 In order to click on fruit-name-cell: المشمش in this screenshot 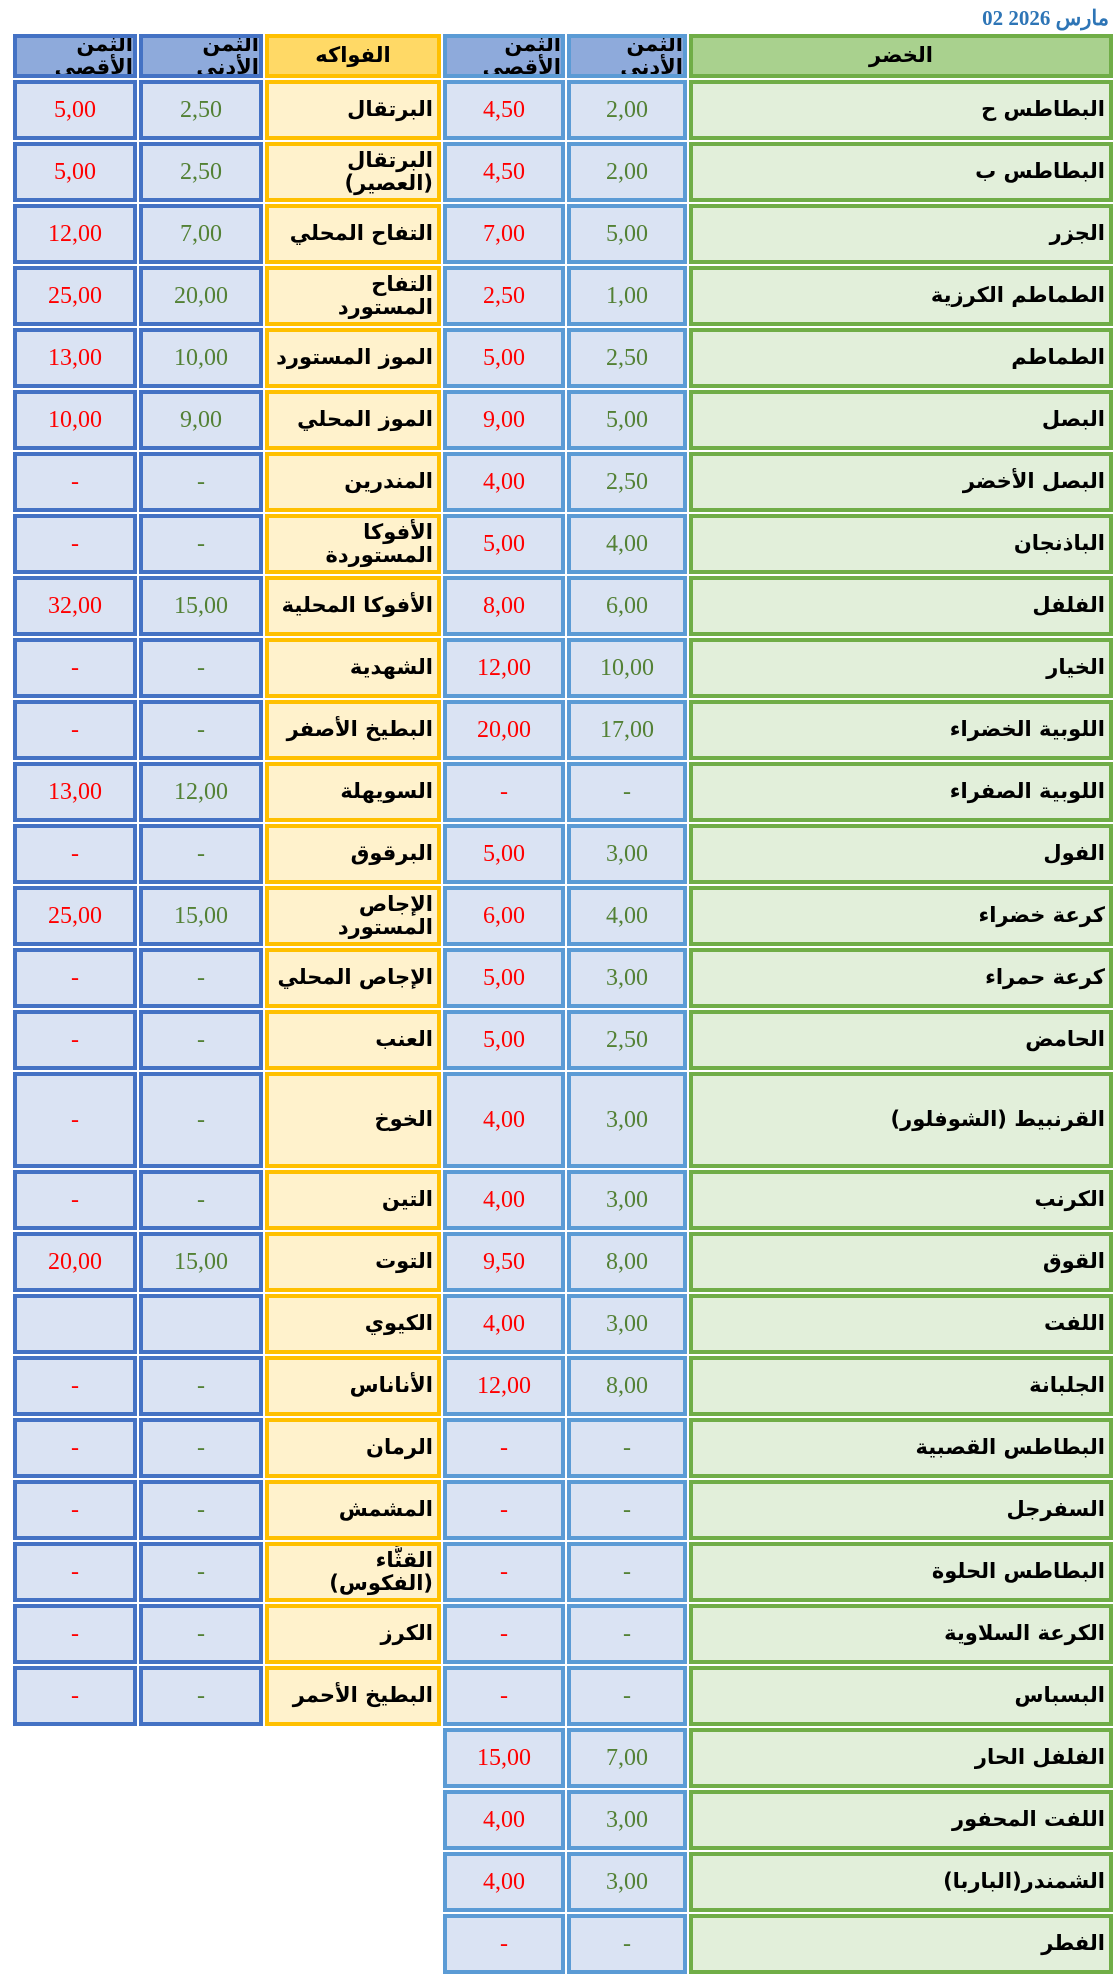, I will do `click(353, 1510)`.